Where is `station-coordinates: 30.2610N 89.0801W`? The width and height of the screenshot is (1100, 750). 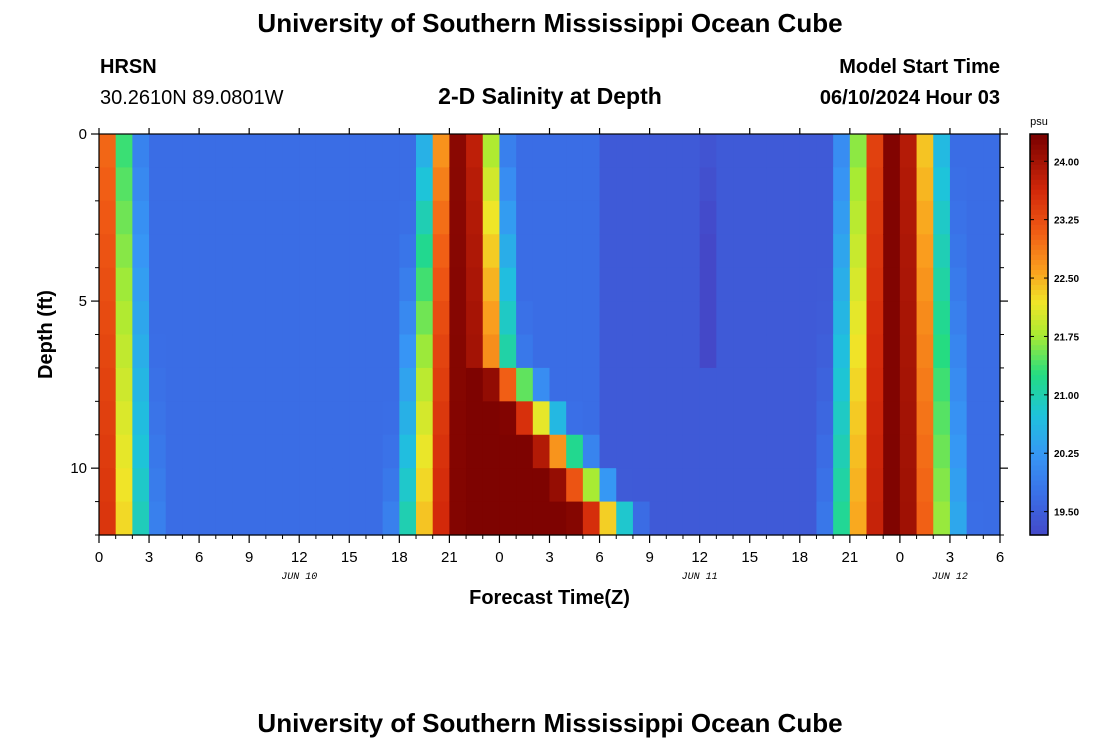
station-coordinates: 30.2610N 89.0801W is located at coordinates (192, 98).